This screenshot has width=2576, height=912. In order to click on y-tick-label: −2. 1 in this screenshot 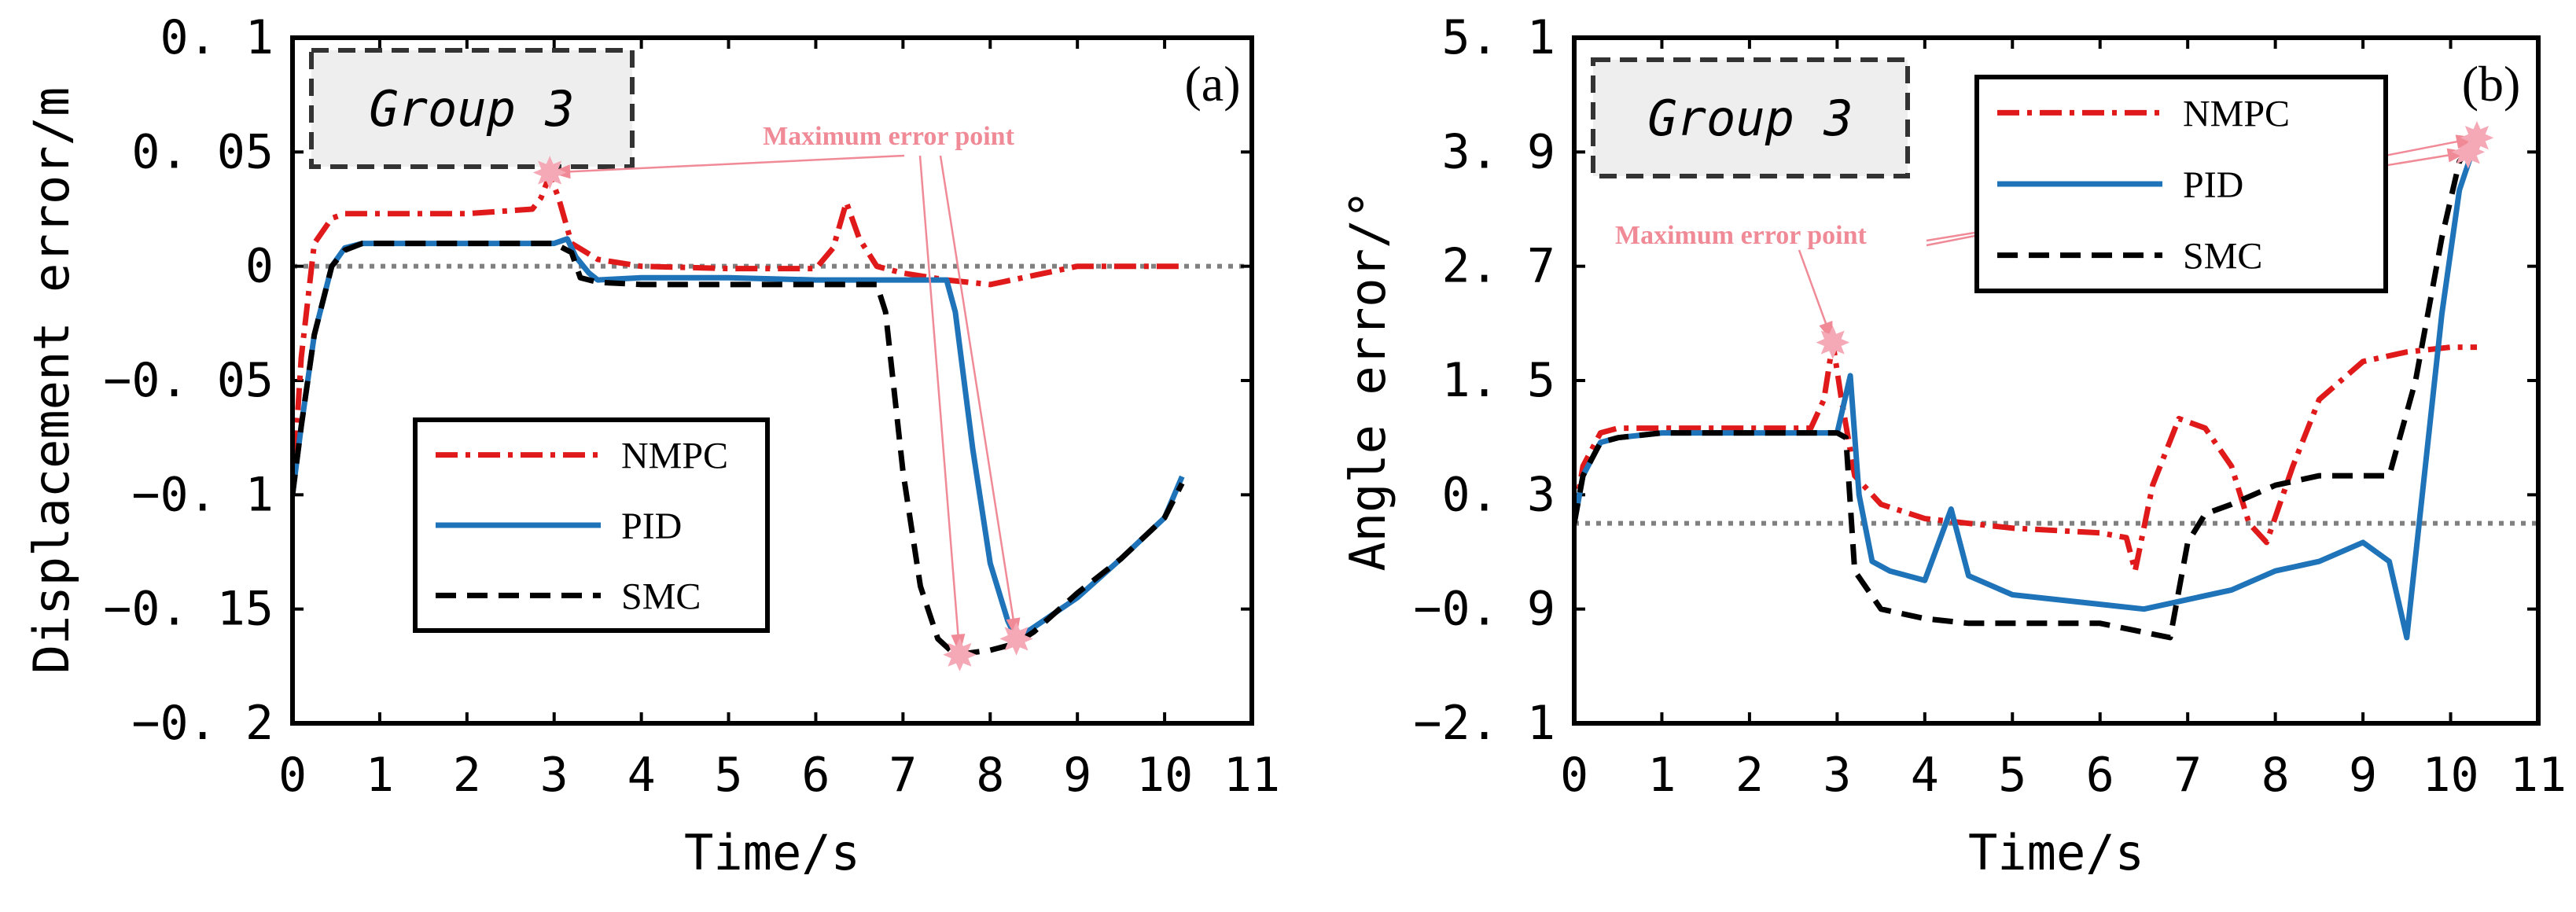, I will do `click(1484, 723)`.